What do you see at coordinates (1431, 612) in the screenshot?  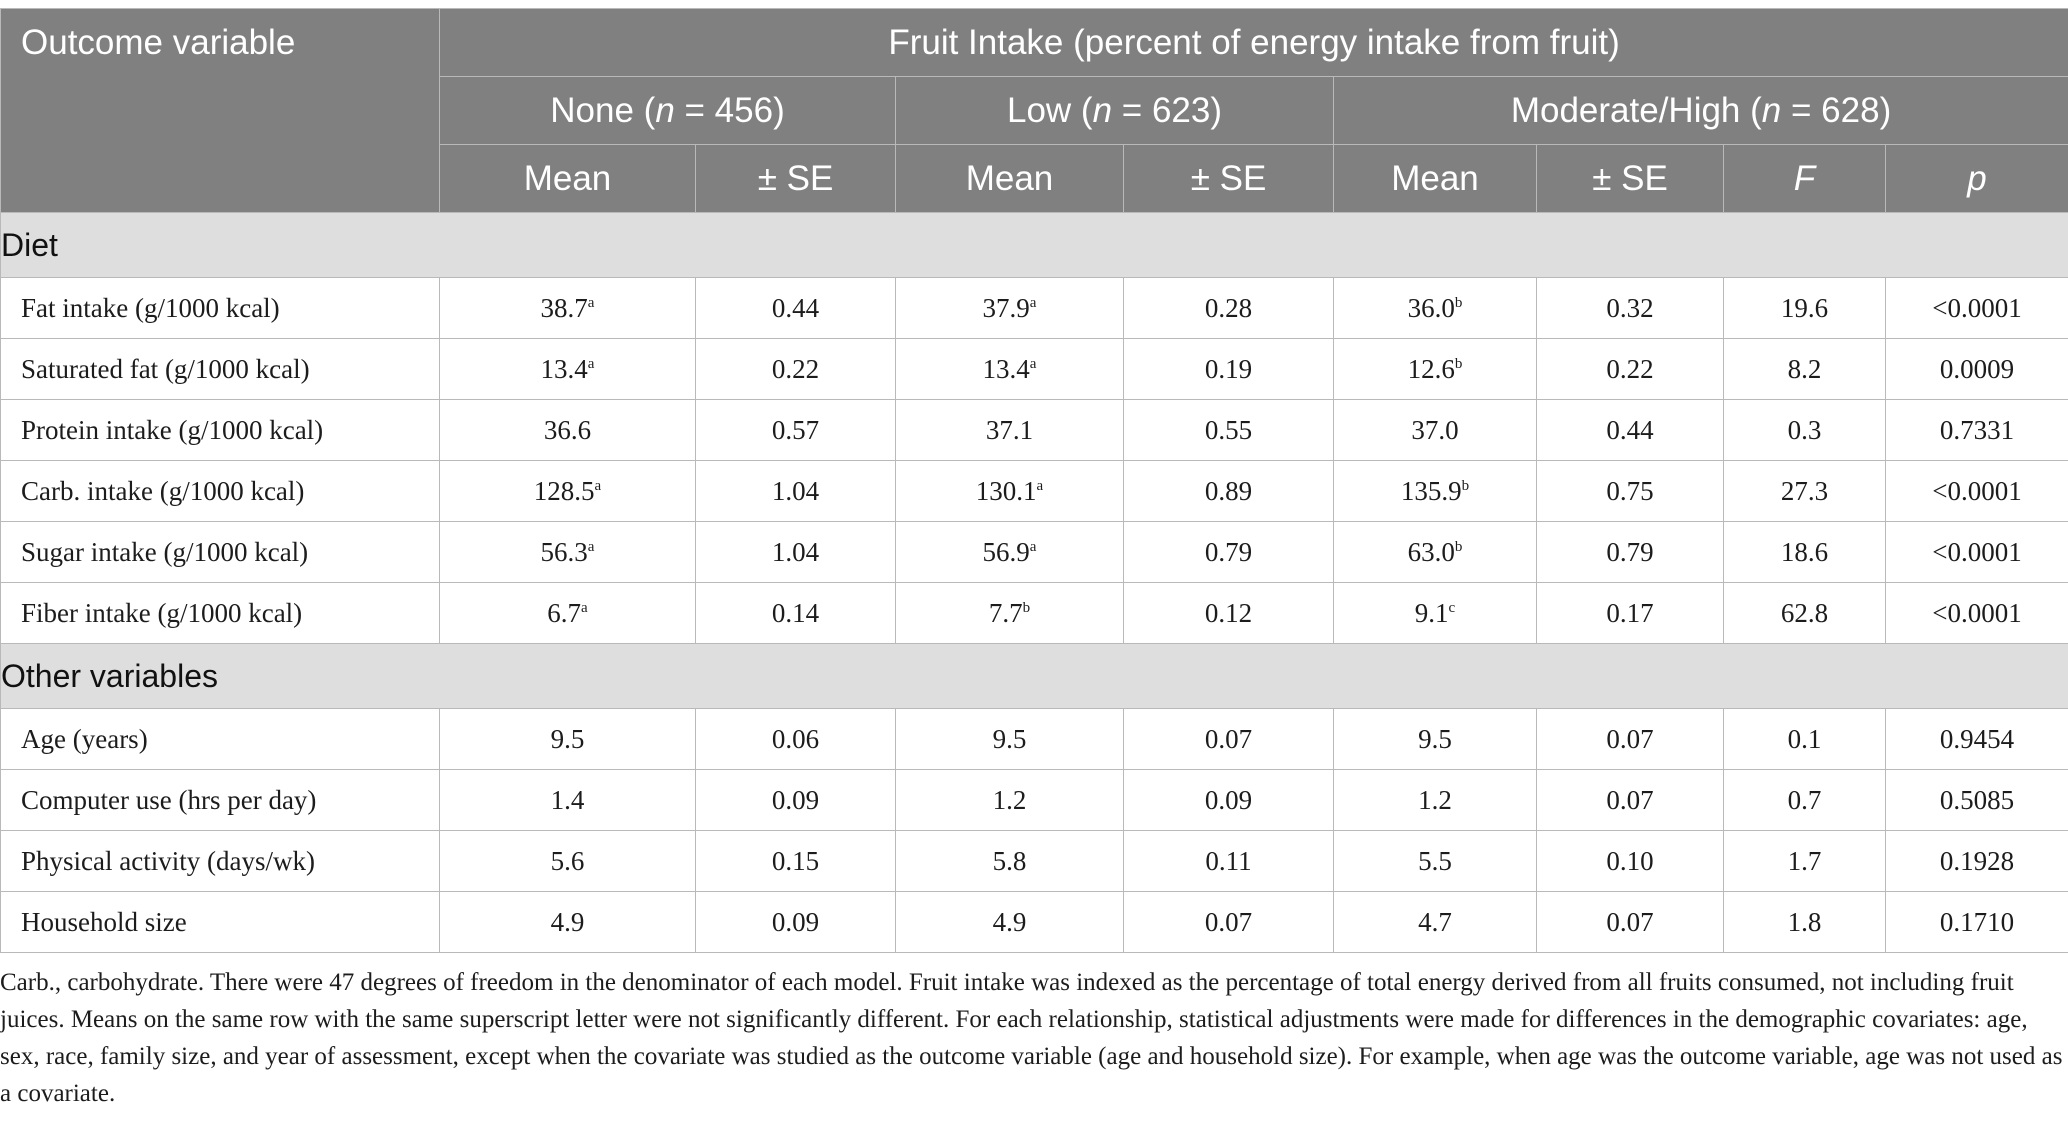 I see `mean-value: 9.1` at bounding box center [1431, 612].